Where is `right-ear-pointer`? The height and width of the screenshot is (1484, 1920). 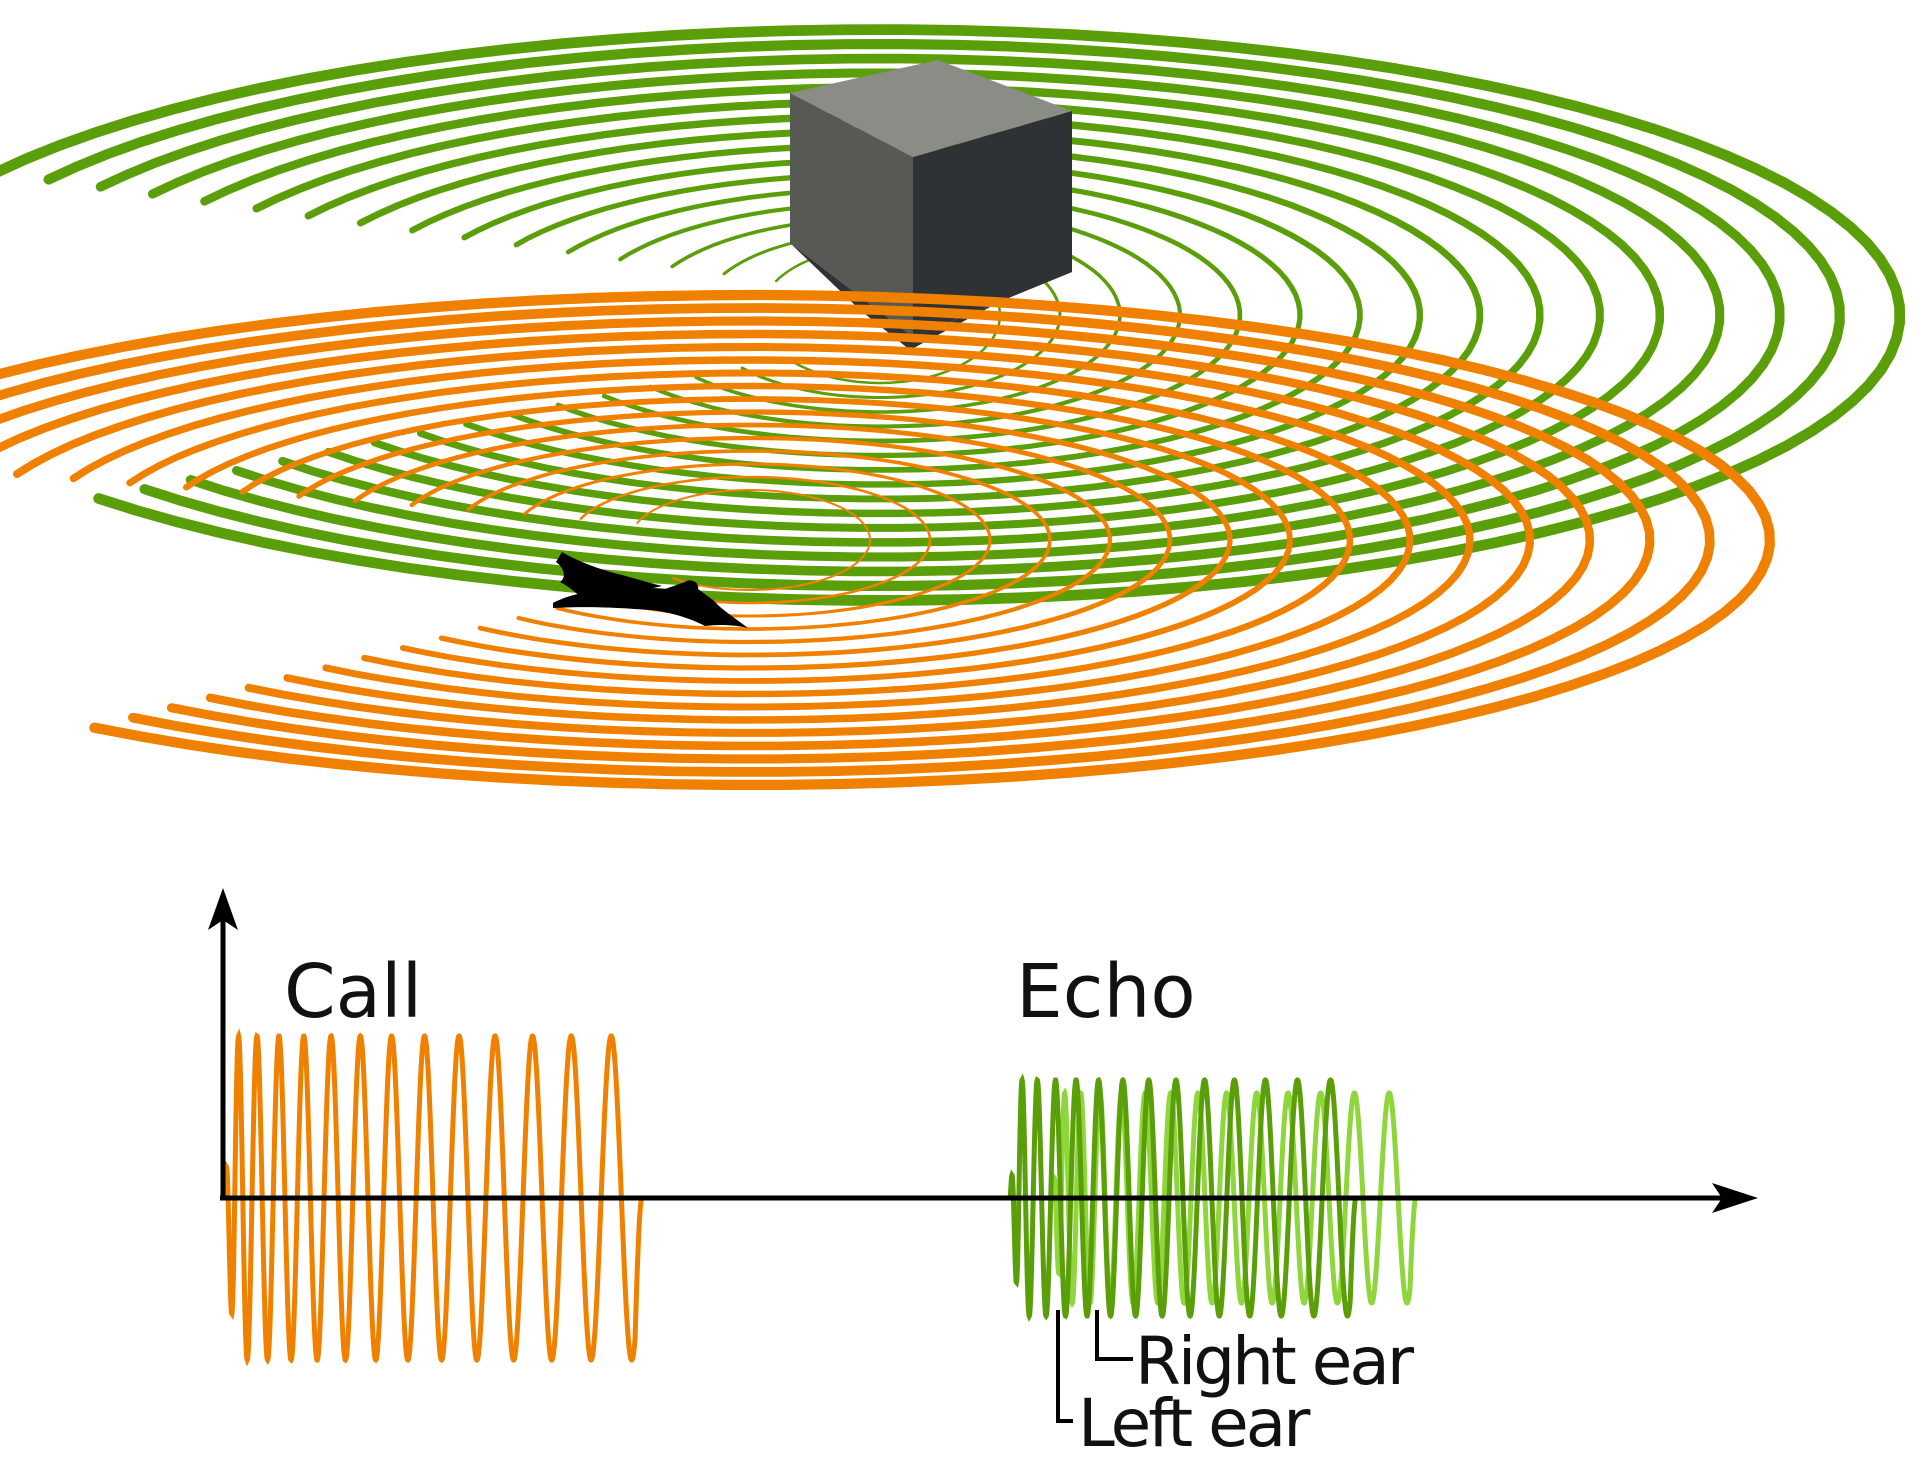 right-ear-pointer is located at coordinates (1114, 1335).